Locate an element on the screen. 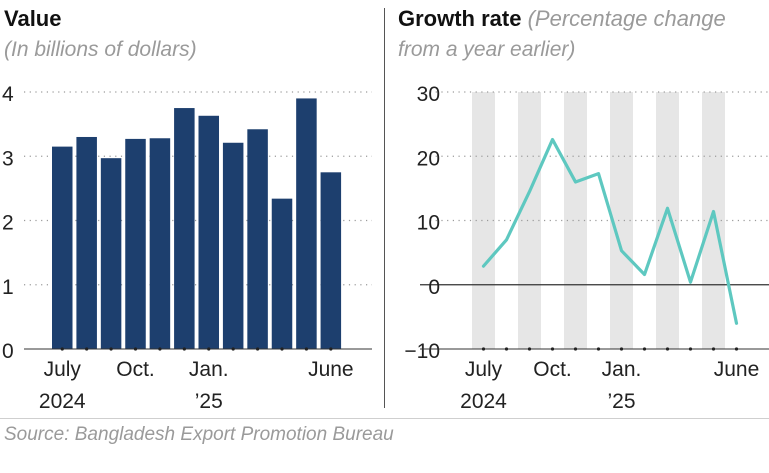 The height and width of the screenshot is (473, 769). right-chart-title: Growth rate is located at coordinates (460, 18).